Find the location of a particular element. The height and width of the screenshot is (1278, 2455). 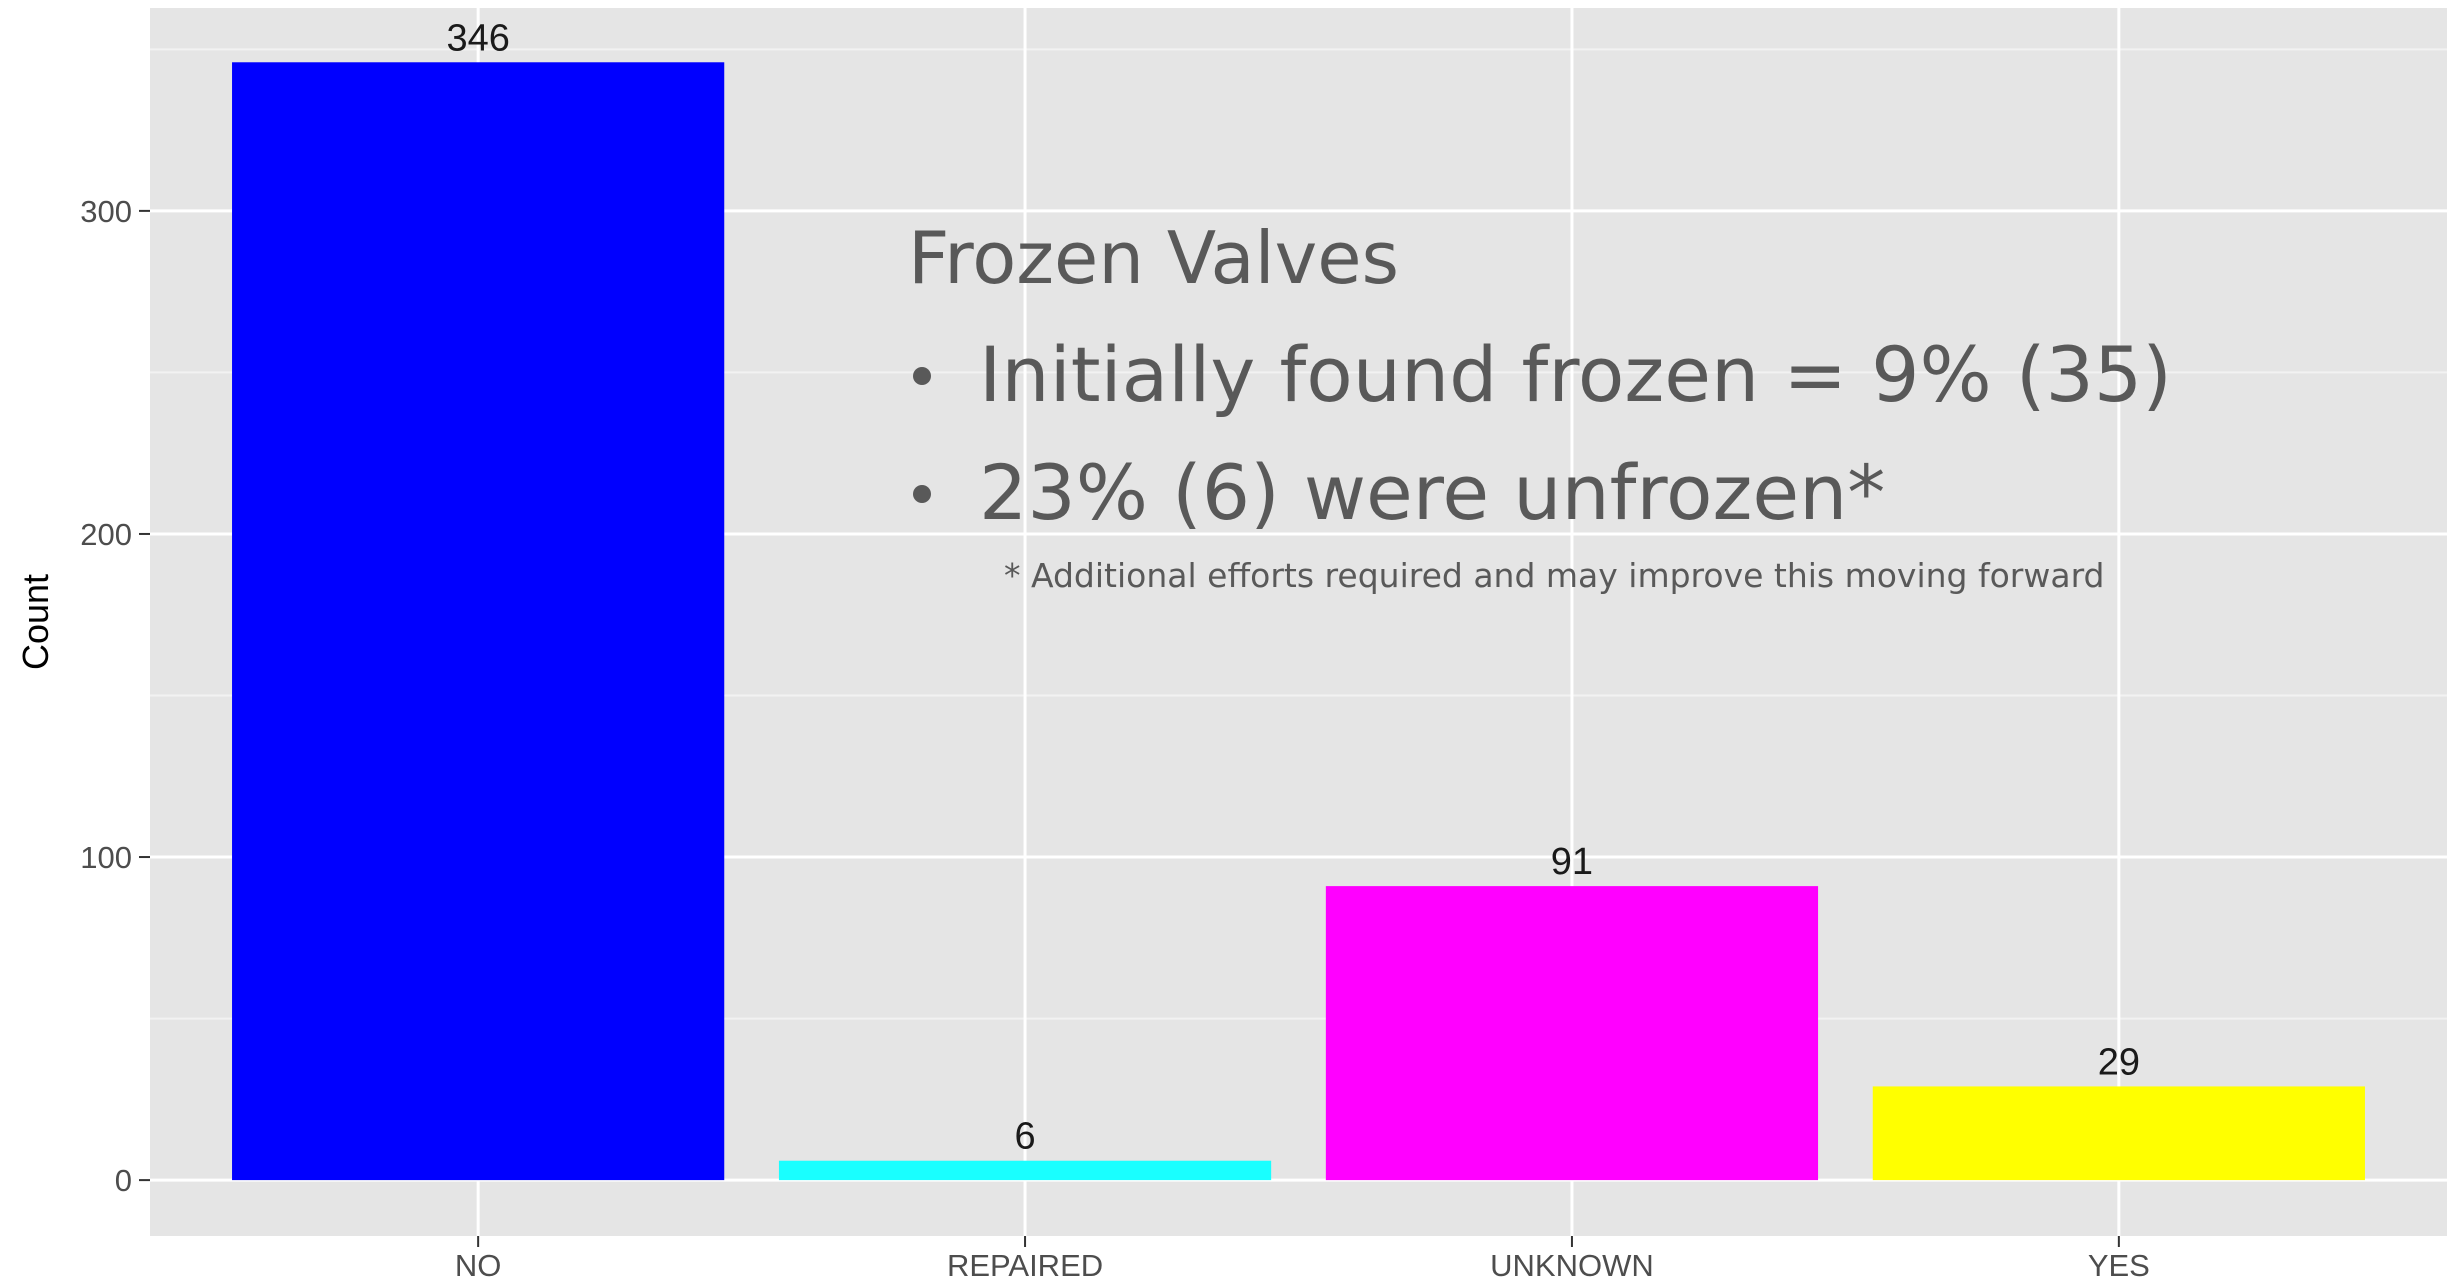

y-axis-label: Count is located at coordinates (35, 622).